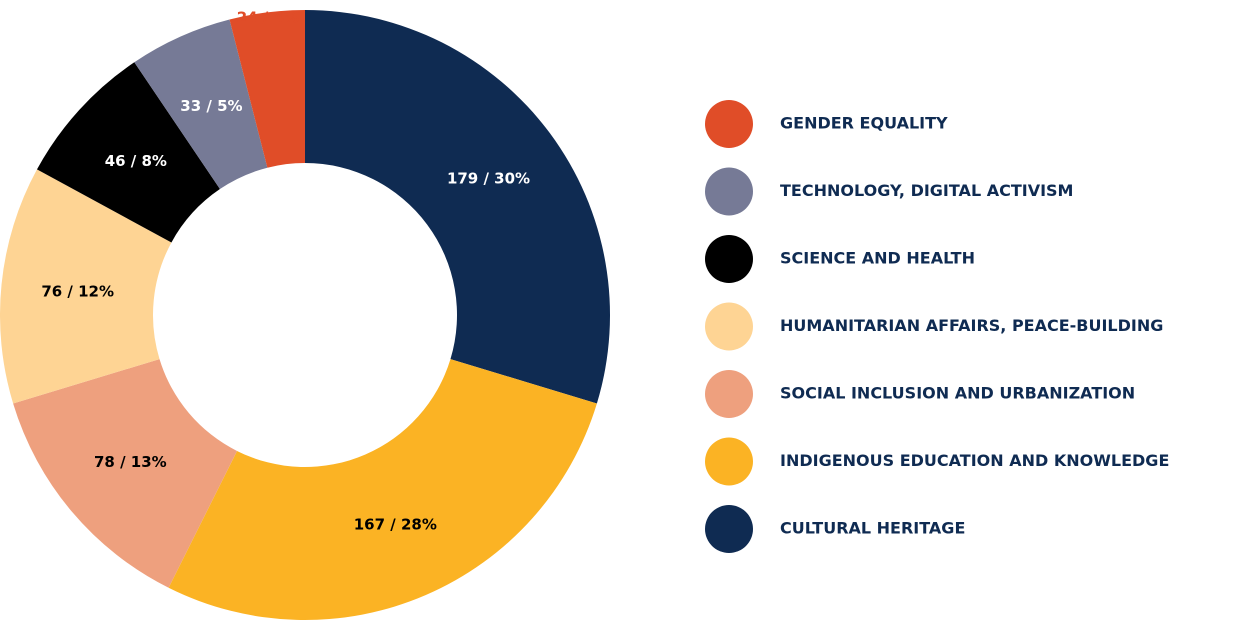 The width and height of the screenshot is (1250, 628). What do you see at coordinates (864, 123) in the screenshot?
I see `legend-label: GENDER EQUALITY` at bounding box center [864, 123].